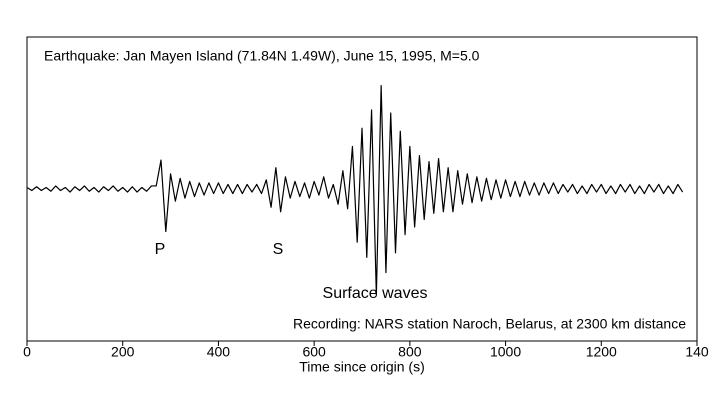 This screenshot has width=720, height=410. Describe the element at coordinates (410, 352) in the screenshot. I see `x-tick-label: 800` at that location.